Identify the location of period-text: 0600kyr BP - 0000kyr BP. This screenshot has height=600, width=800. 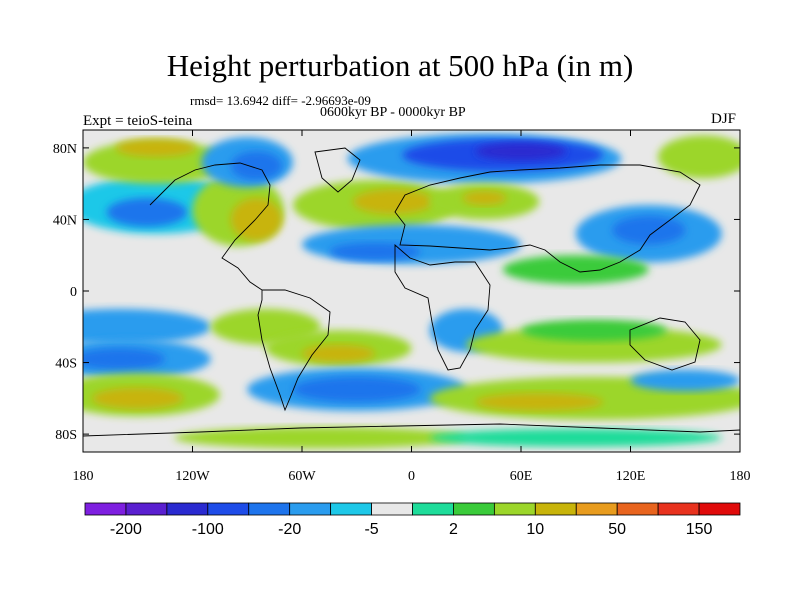
(393, 112).